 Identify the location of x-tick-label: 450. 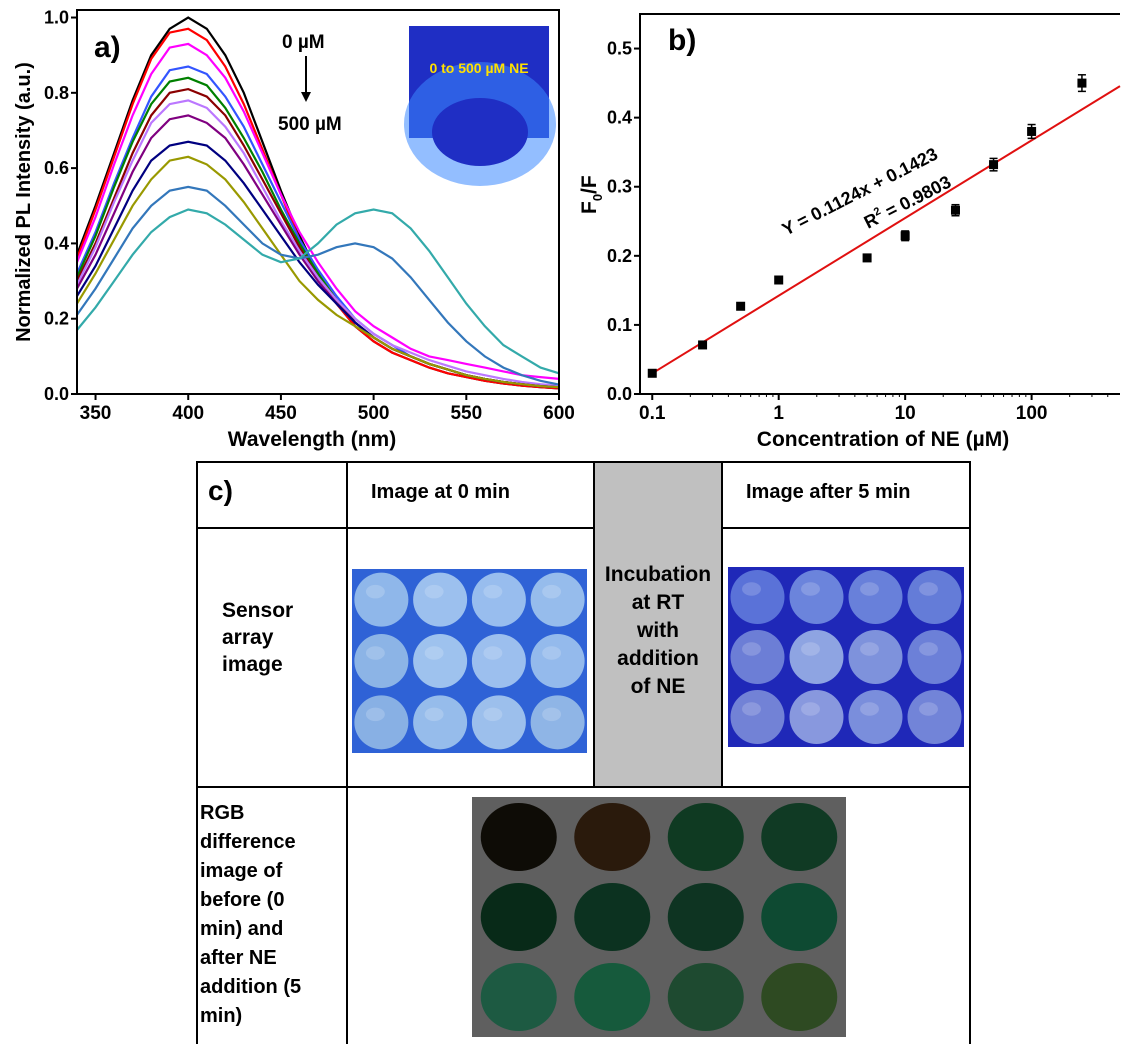
(281, 413).